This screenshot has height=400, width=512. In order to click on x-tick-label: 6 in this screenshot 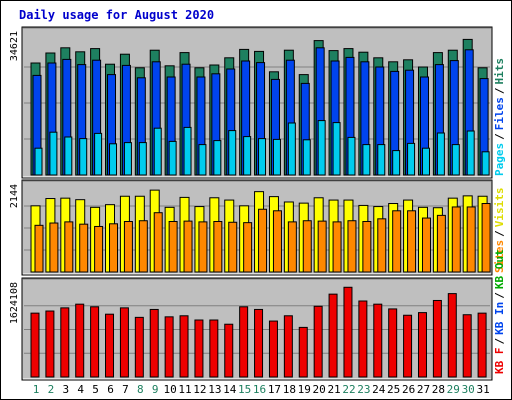, I will do `click(110, 389)`.